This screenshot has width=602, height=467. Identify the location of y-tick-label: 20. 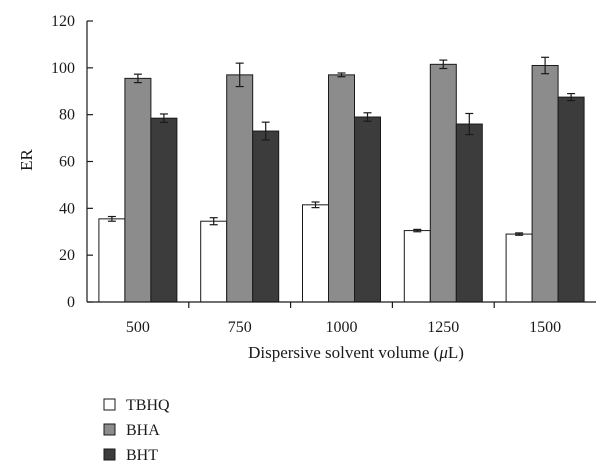
(67, 255).